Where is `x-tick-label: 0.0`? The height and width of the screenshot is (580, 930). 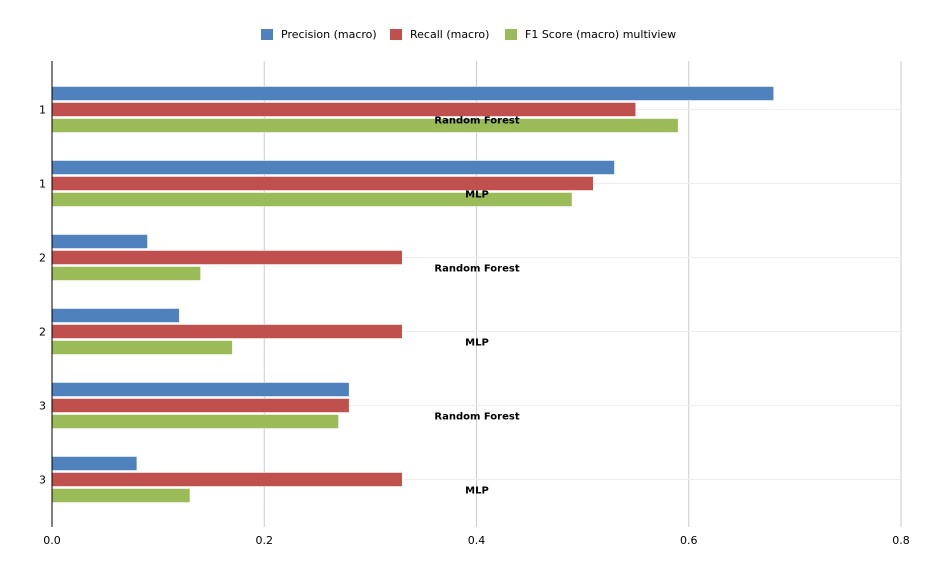 x-tick-label: 0.0 is located at coordinates (52, 540).